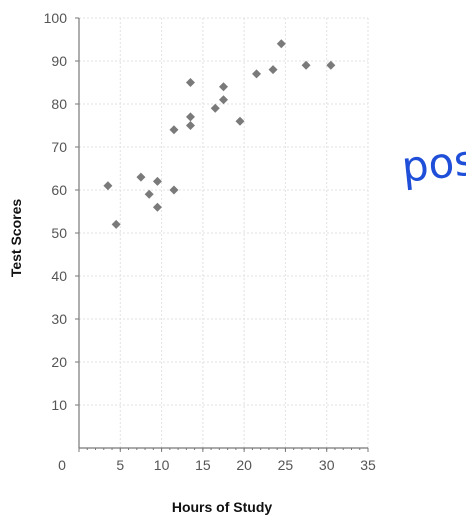 The image size is (466, 524). What do you see at coordinates (62, 465) in the screenshot?
I see `x-tick-label: 0` at bounding box center [62, 465].